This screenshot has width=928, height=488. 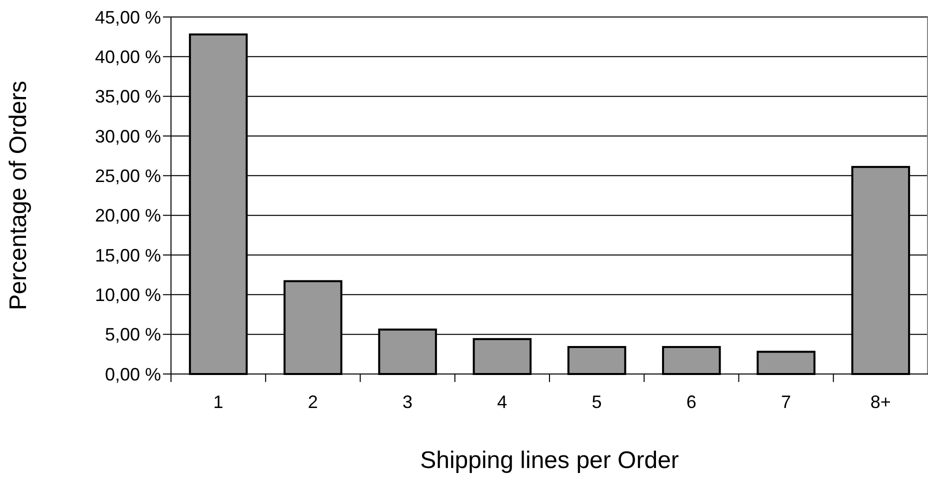 I want to click on y-tick-label: 30,00 %, so click(x=127, y=136).